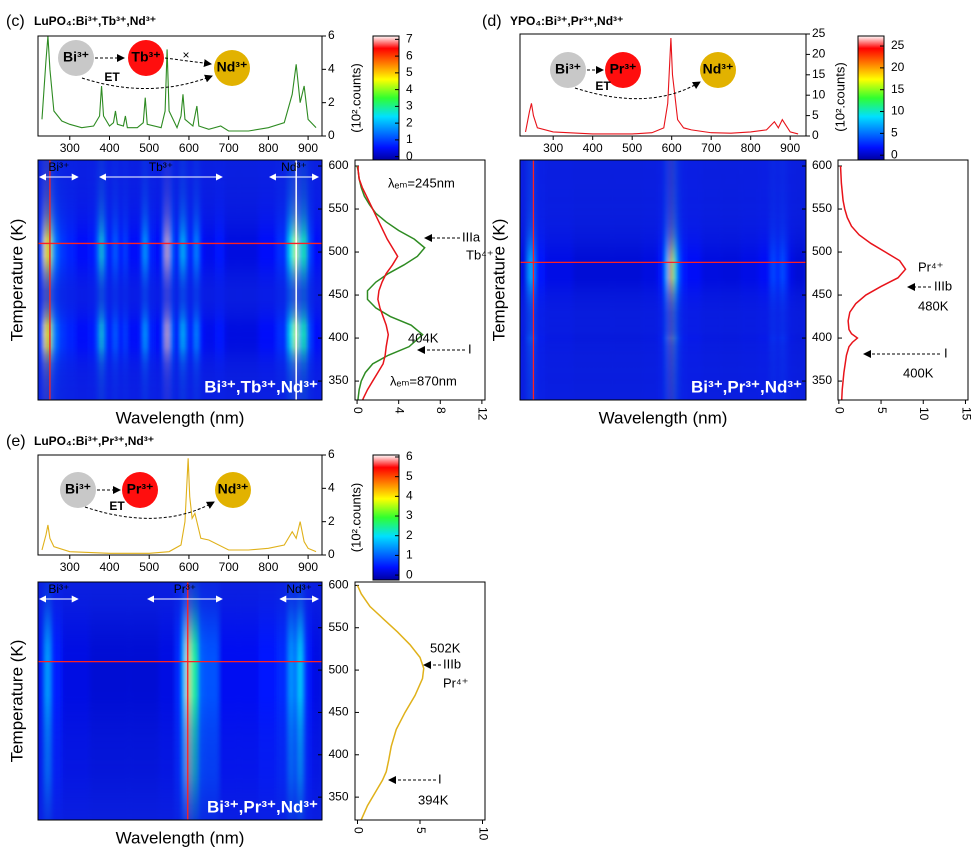 The width and height of the screenshot is (972, 851). I want to click on x-axis-label: Wavelength (nm), so click(180, 837).